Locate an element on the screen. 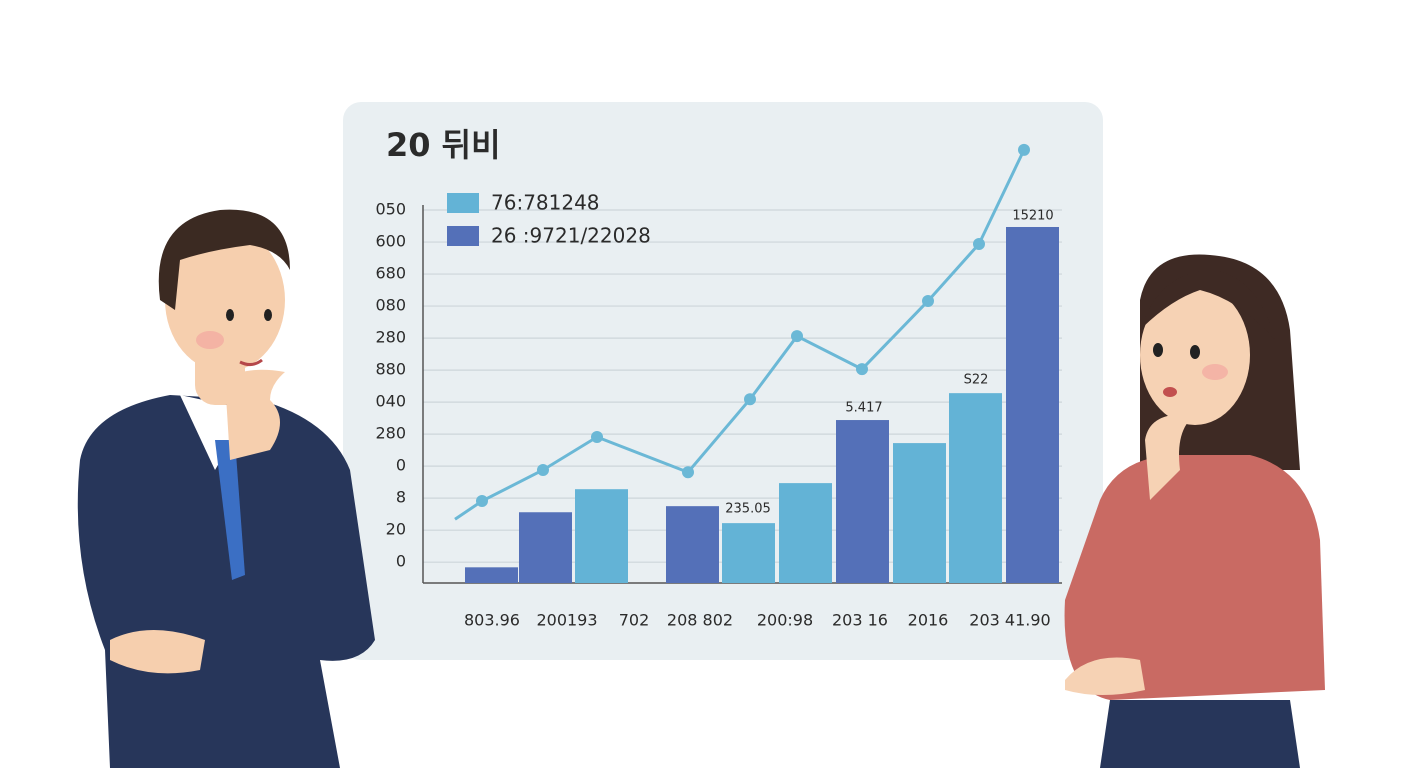  annotation: 15210 is located at coordinates (1032, 216).